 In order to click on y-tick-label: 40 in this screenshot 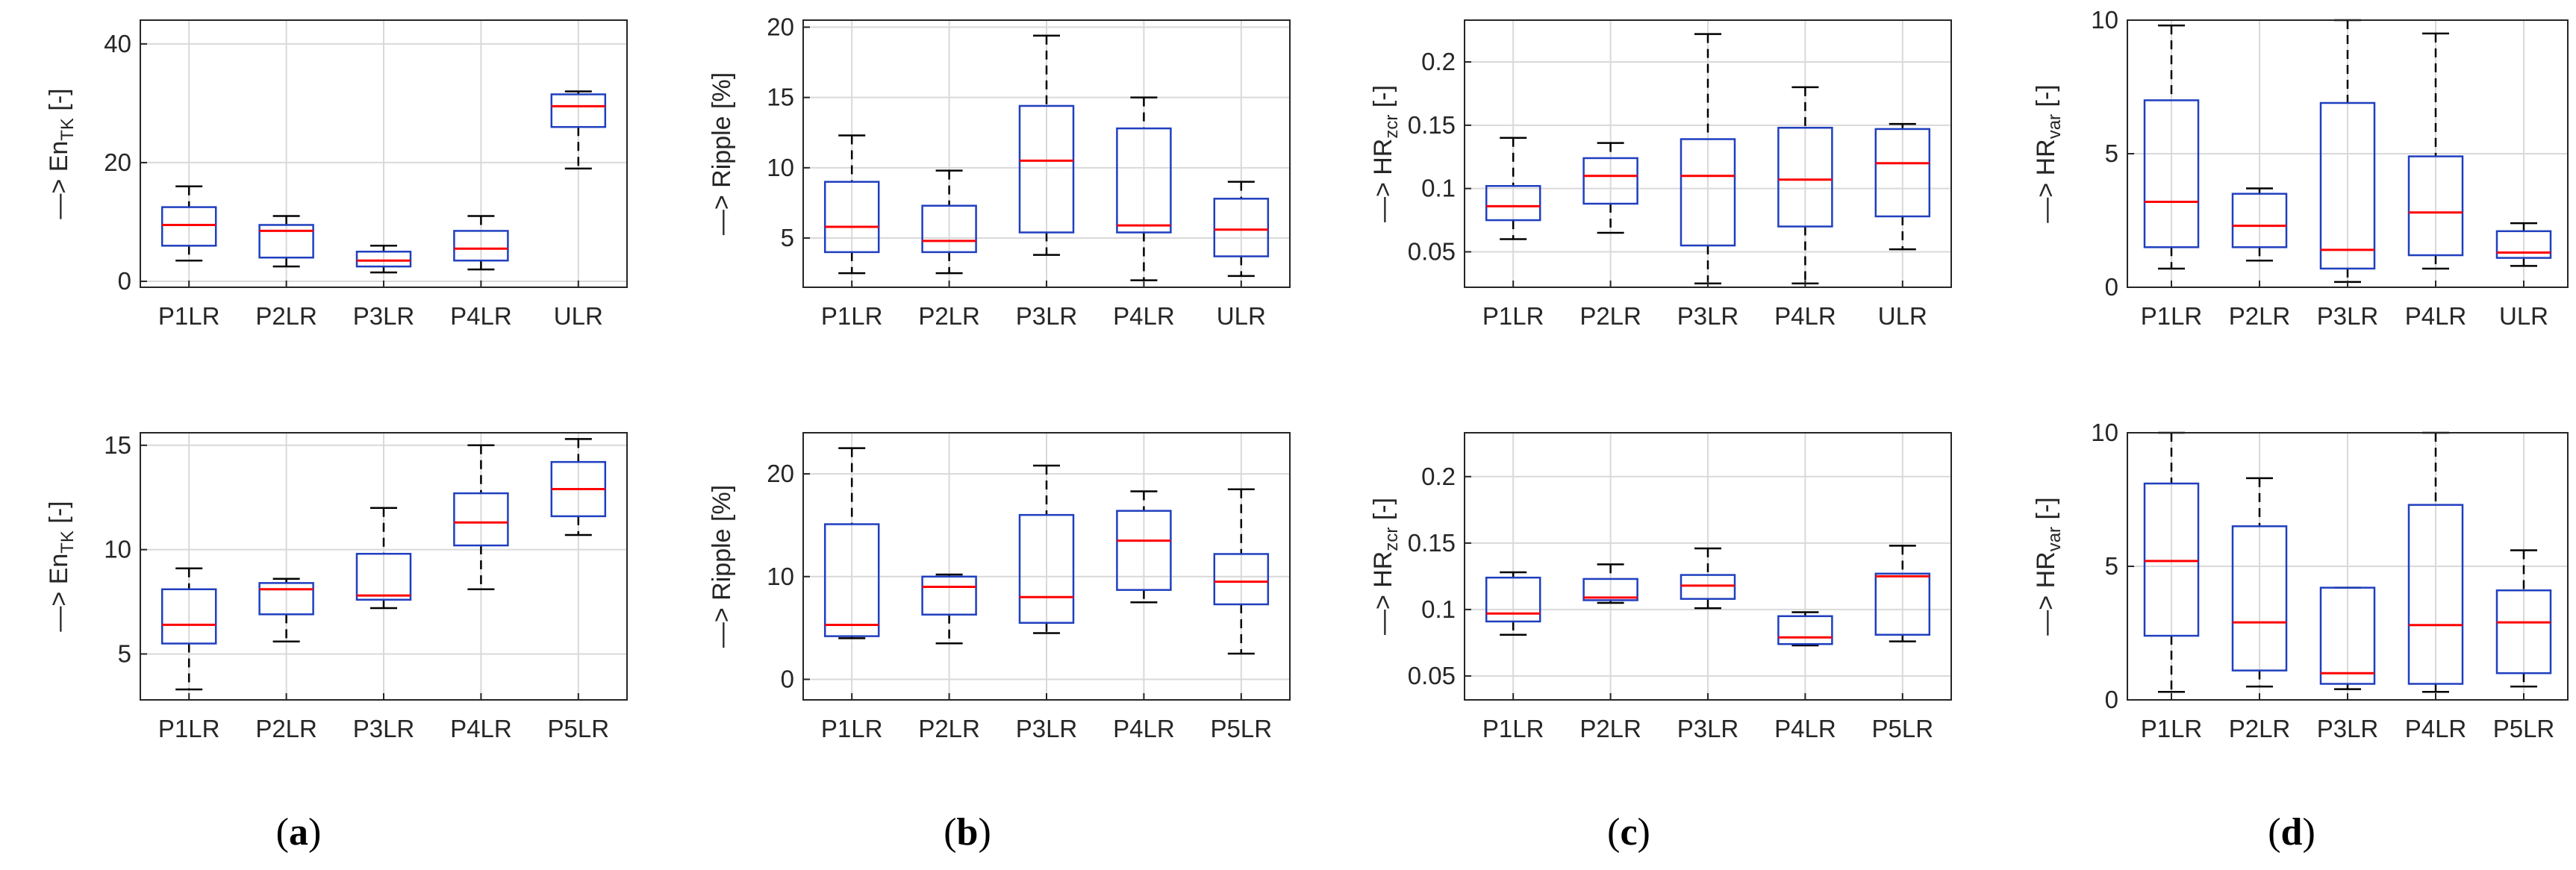, I will do `click(117, 43)`.